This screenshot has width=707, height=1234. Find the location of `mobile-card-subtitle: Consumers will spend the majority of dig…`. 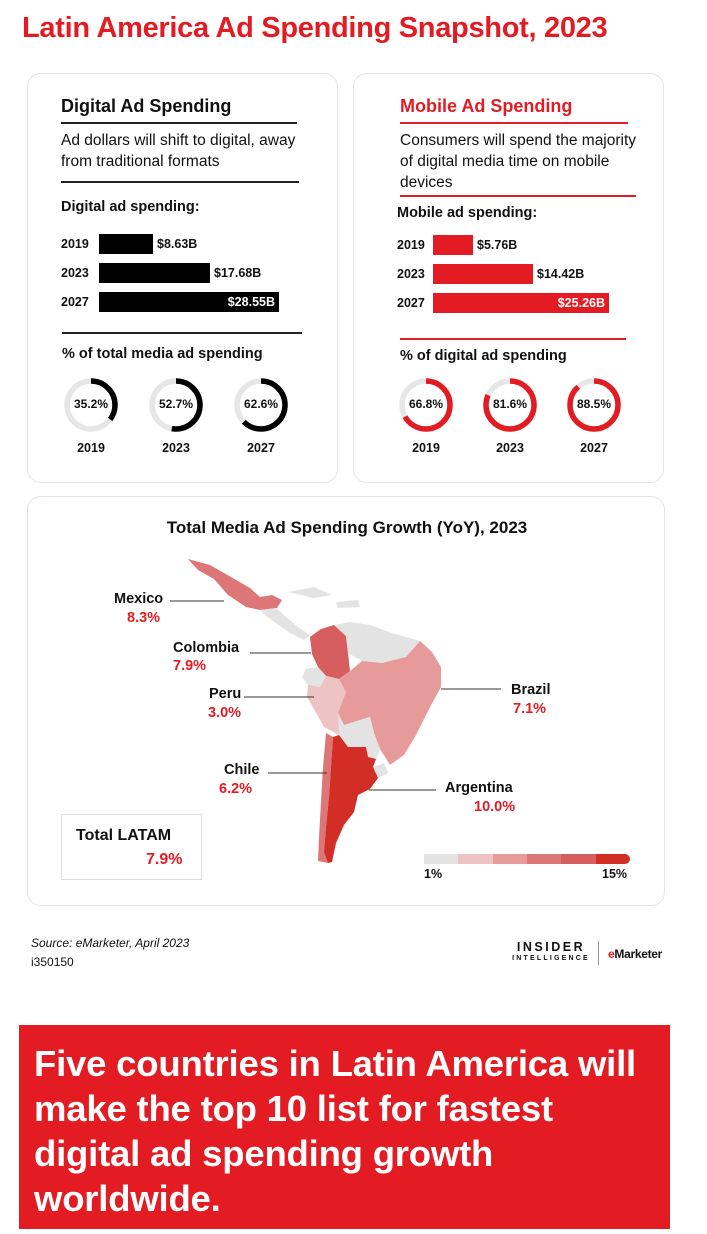

mobile-card-subtitle: Consumers will spend the majority of dig… is located at coordinates (518, 161).